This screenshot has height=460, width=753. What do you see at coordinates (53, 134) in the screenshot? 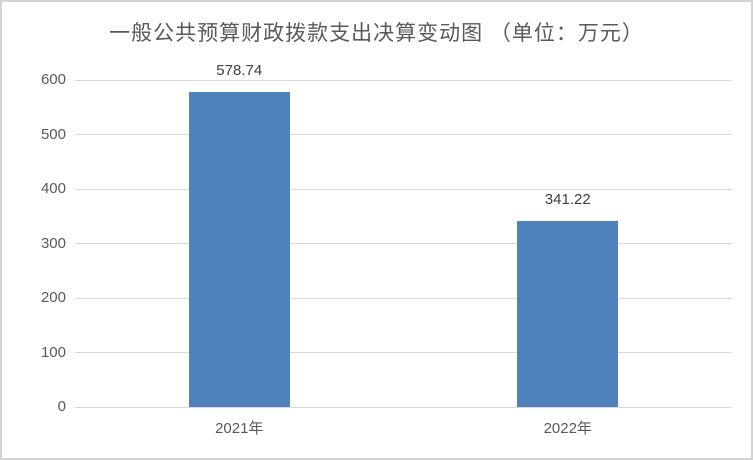
I see `y-tick-label: 500` at bounding box center [53, 134].